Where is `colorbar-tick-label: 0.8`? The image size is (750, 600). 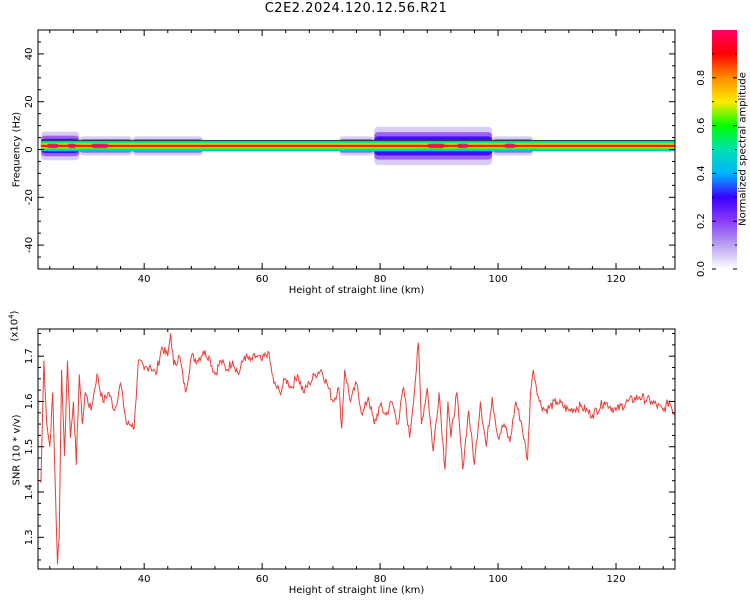 colorbar-tick-label: 0.8 is located at coordinates (701, 78).